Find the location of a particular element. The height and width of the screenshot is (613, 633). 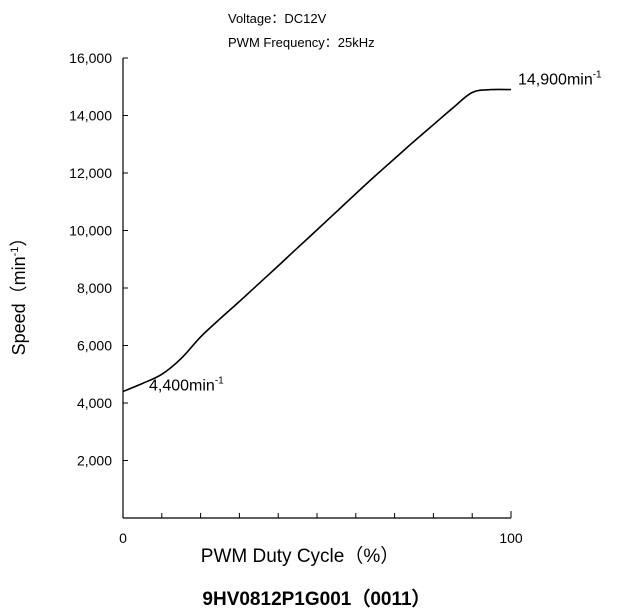

model-title: 9HV0812P1G001（0011） is located at coordinates (316, 599).